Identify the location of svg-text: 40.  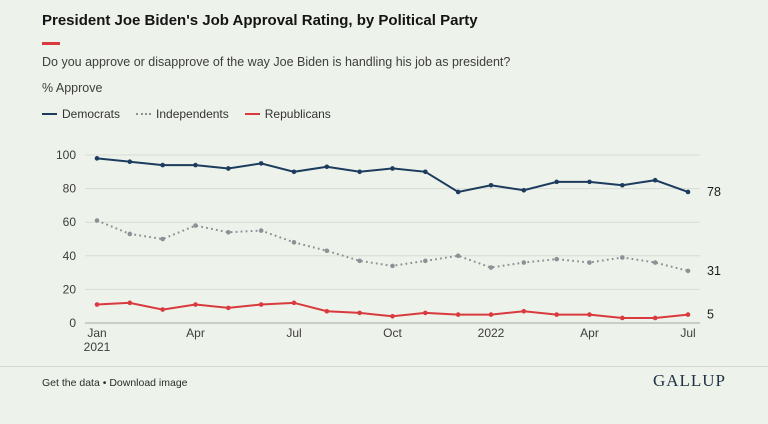
(70, 256).